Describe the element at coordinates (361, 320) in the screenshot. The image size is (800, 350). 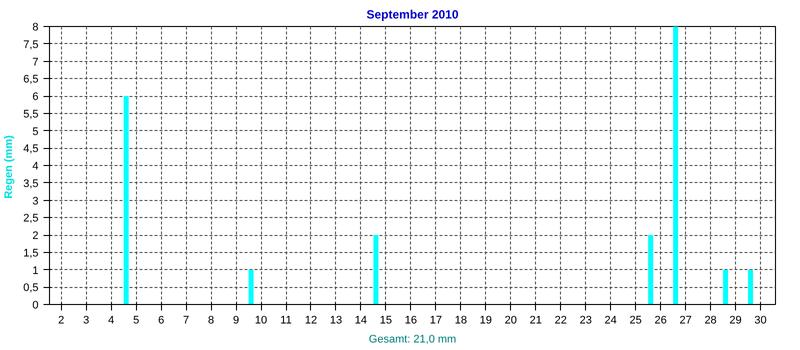
I see `x-tick-label: 14` at that location.